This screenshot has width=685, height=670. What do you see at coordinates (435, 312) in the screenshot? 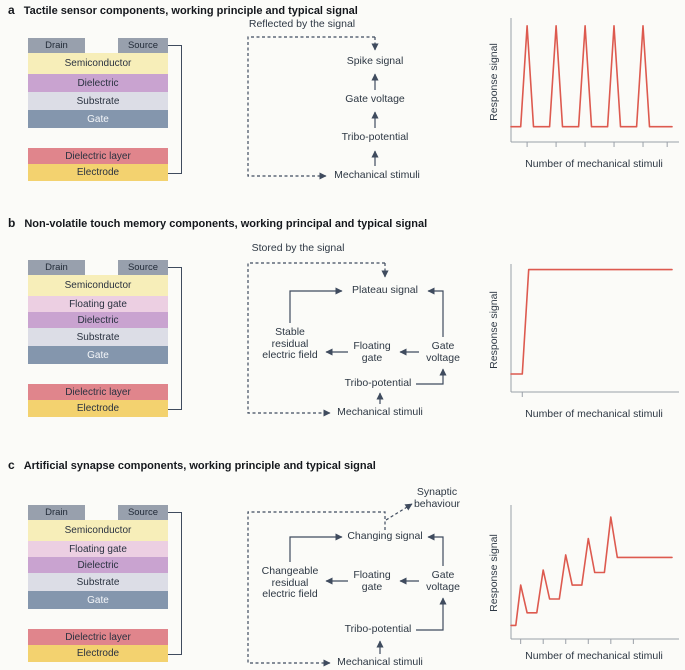
I see `arrow-gatevoltage-to-plateau-b` at bounding box center [435, 312].